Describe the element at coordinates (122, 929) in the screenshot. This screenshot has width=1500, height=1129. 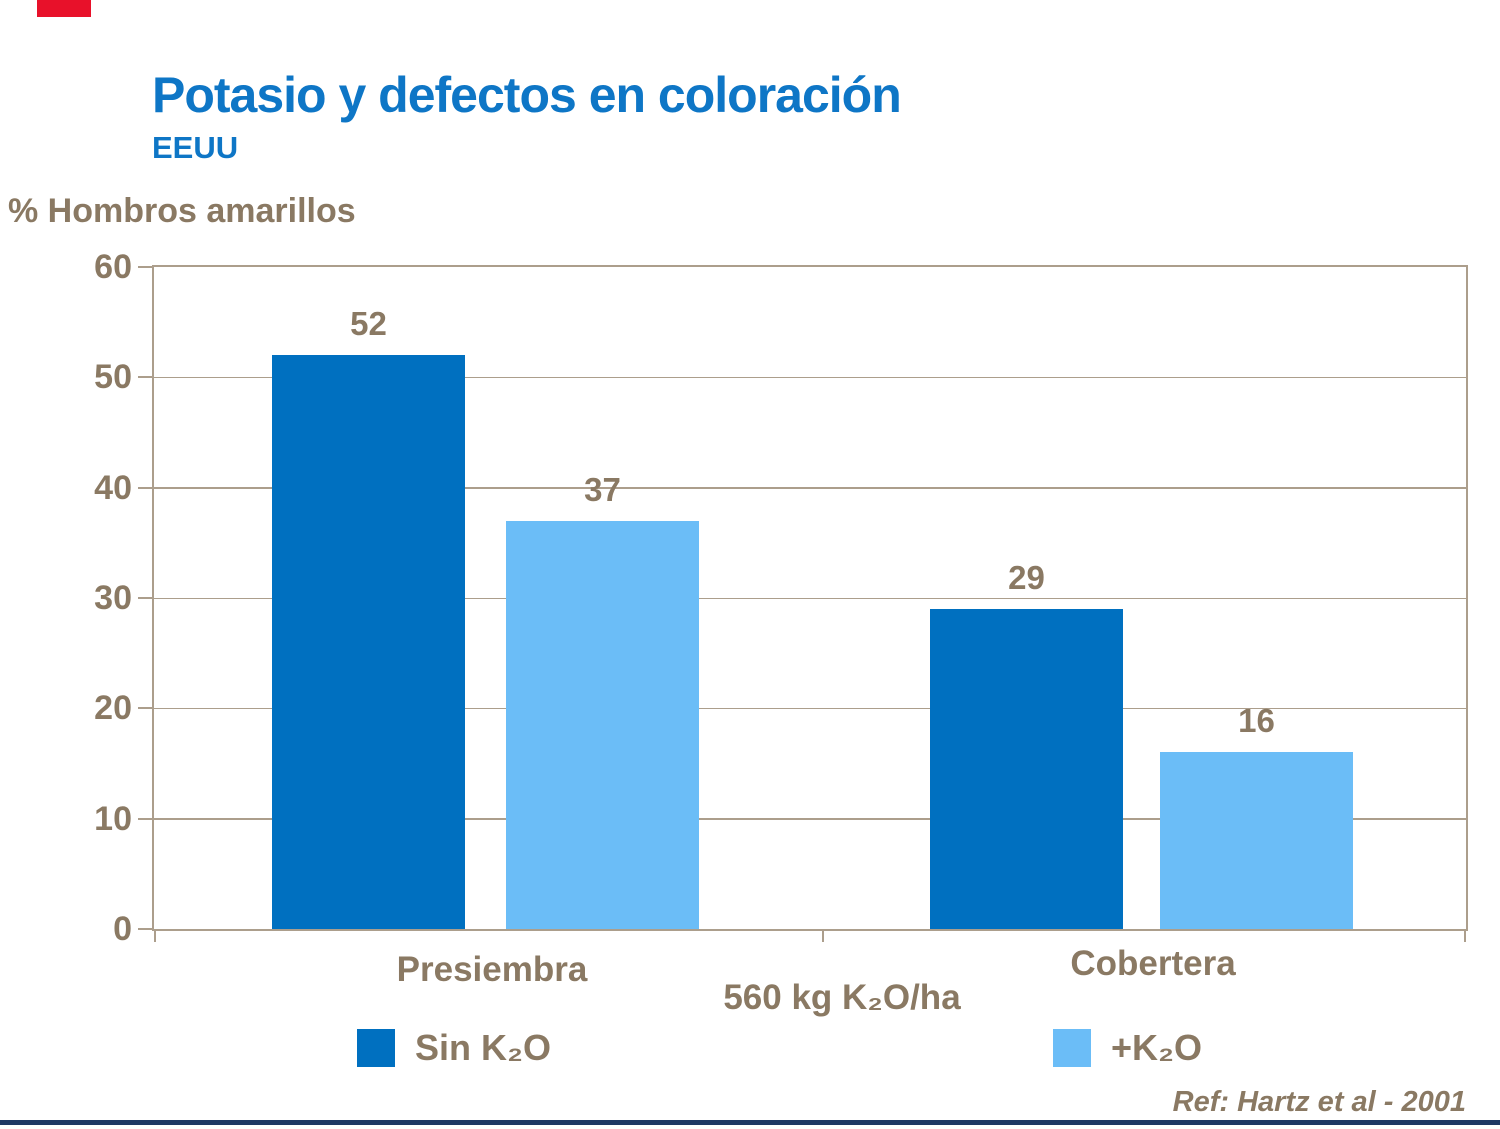
I see `y-axis-tick-label: 0` at that location.